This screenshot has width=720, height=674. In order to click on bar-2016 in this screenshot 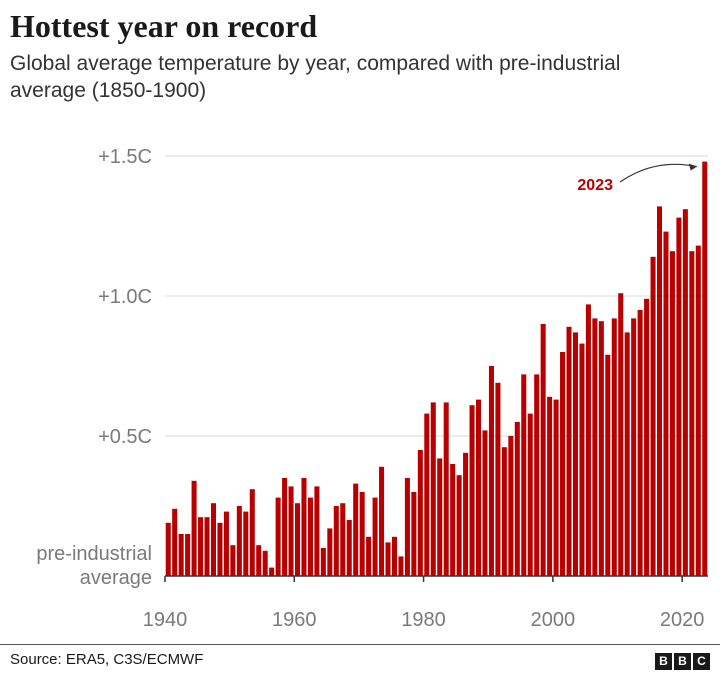, I will do `click(660, 391)`.